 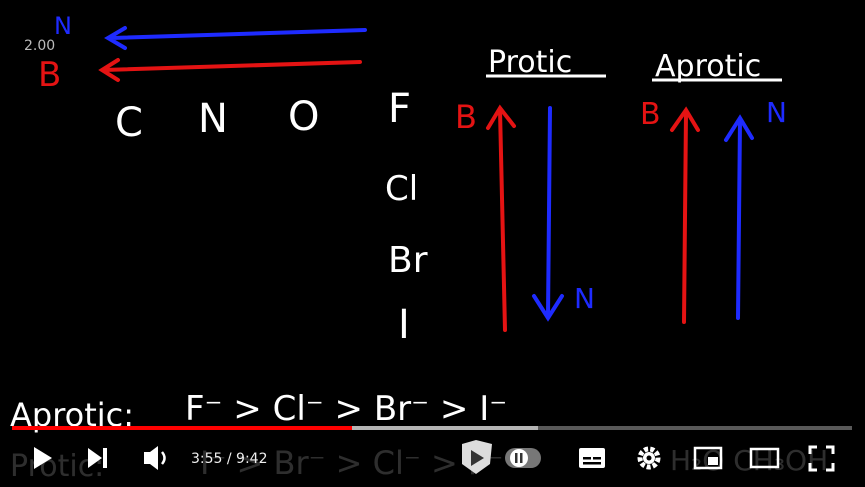 What do you see at coordinates (399, 109) in the screenshot?
I see `element: F` at bounding box center [399, 109].